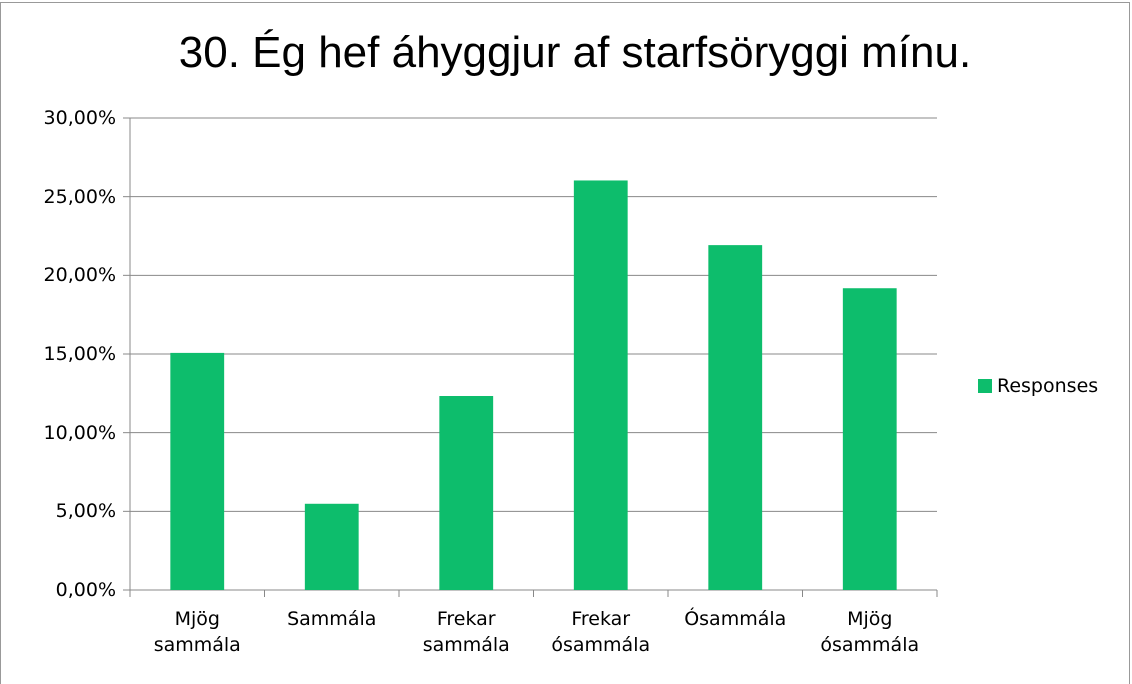 The width and height of the screenshot is (1132, 684). What do you see at coordinates (332, 619) in the screenshot?
I see `x-tick-label: Sammála` at bounding box center [332, 619].